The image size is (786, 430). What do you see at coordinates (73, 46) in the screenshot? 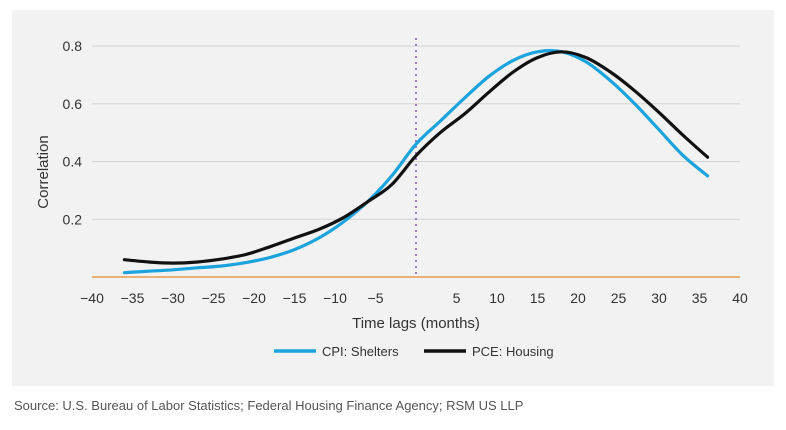
I see `y-tick-label: 0.8` at bounding box center [73, 46].